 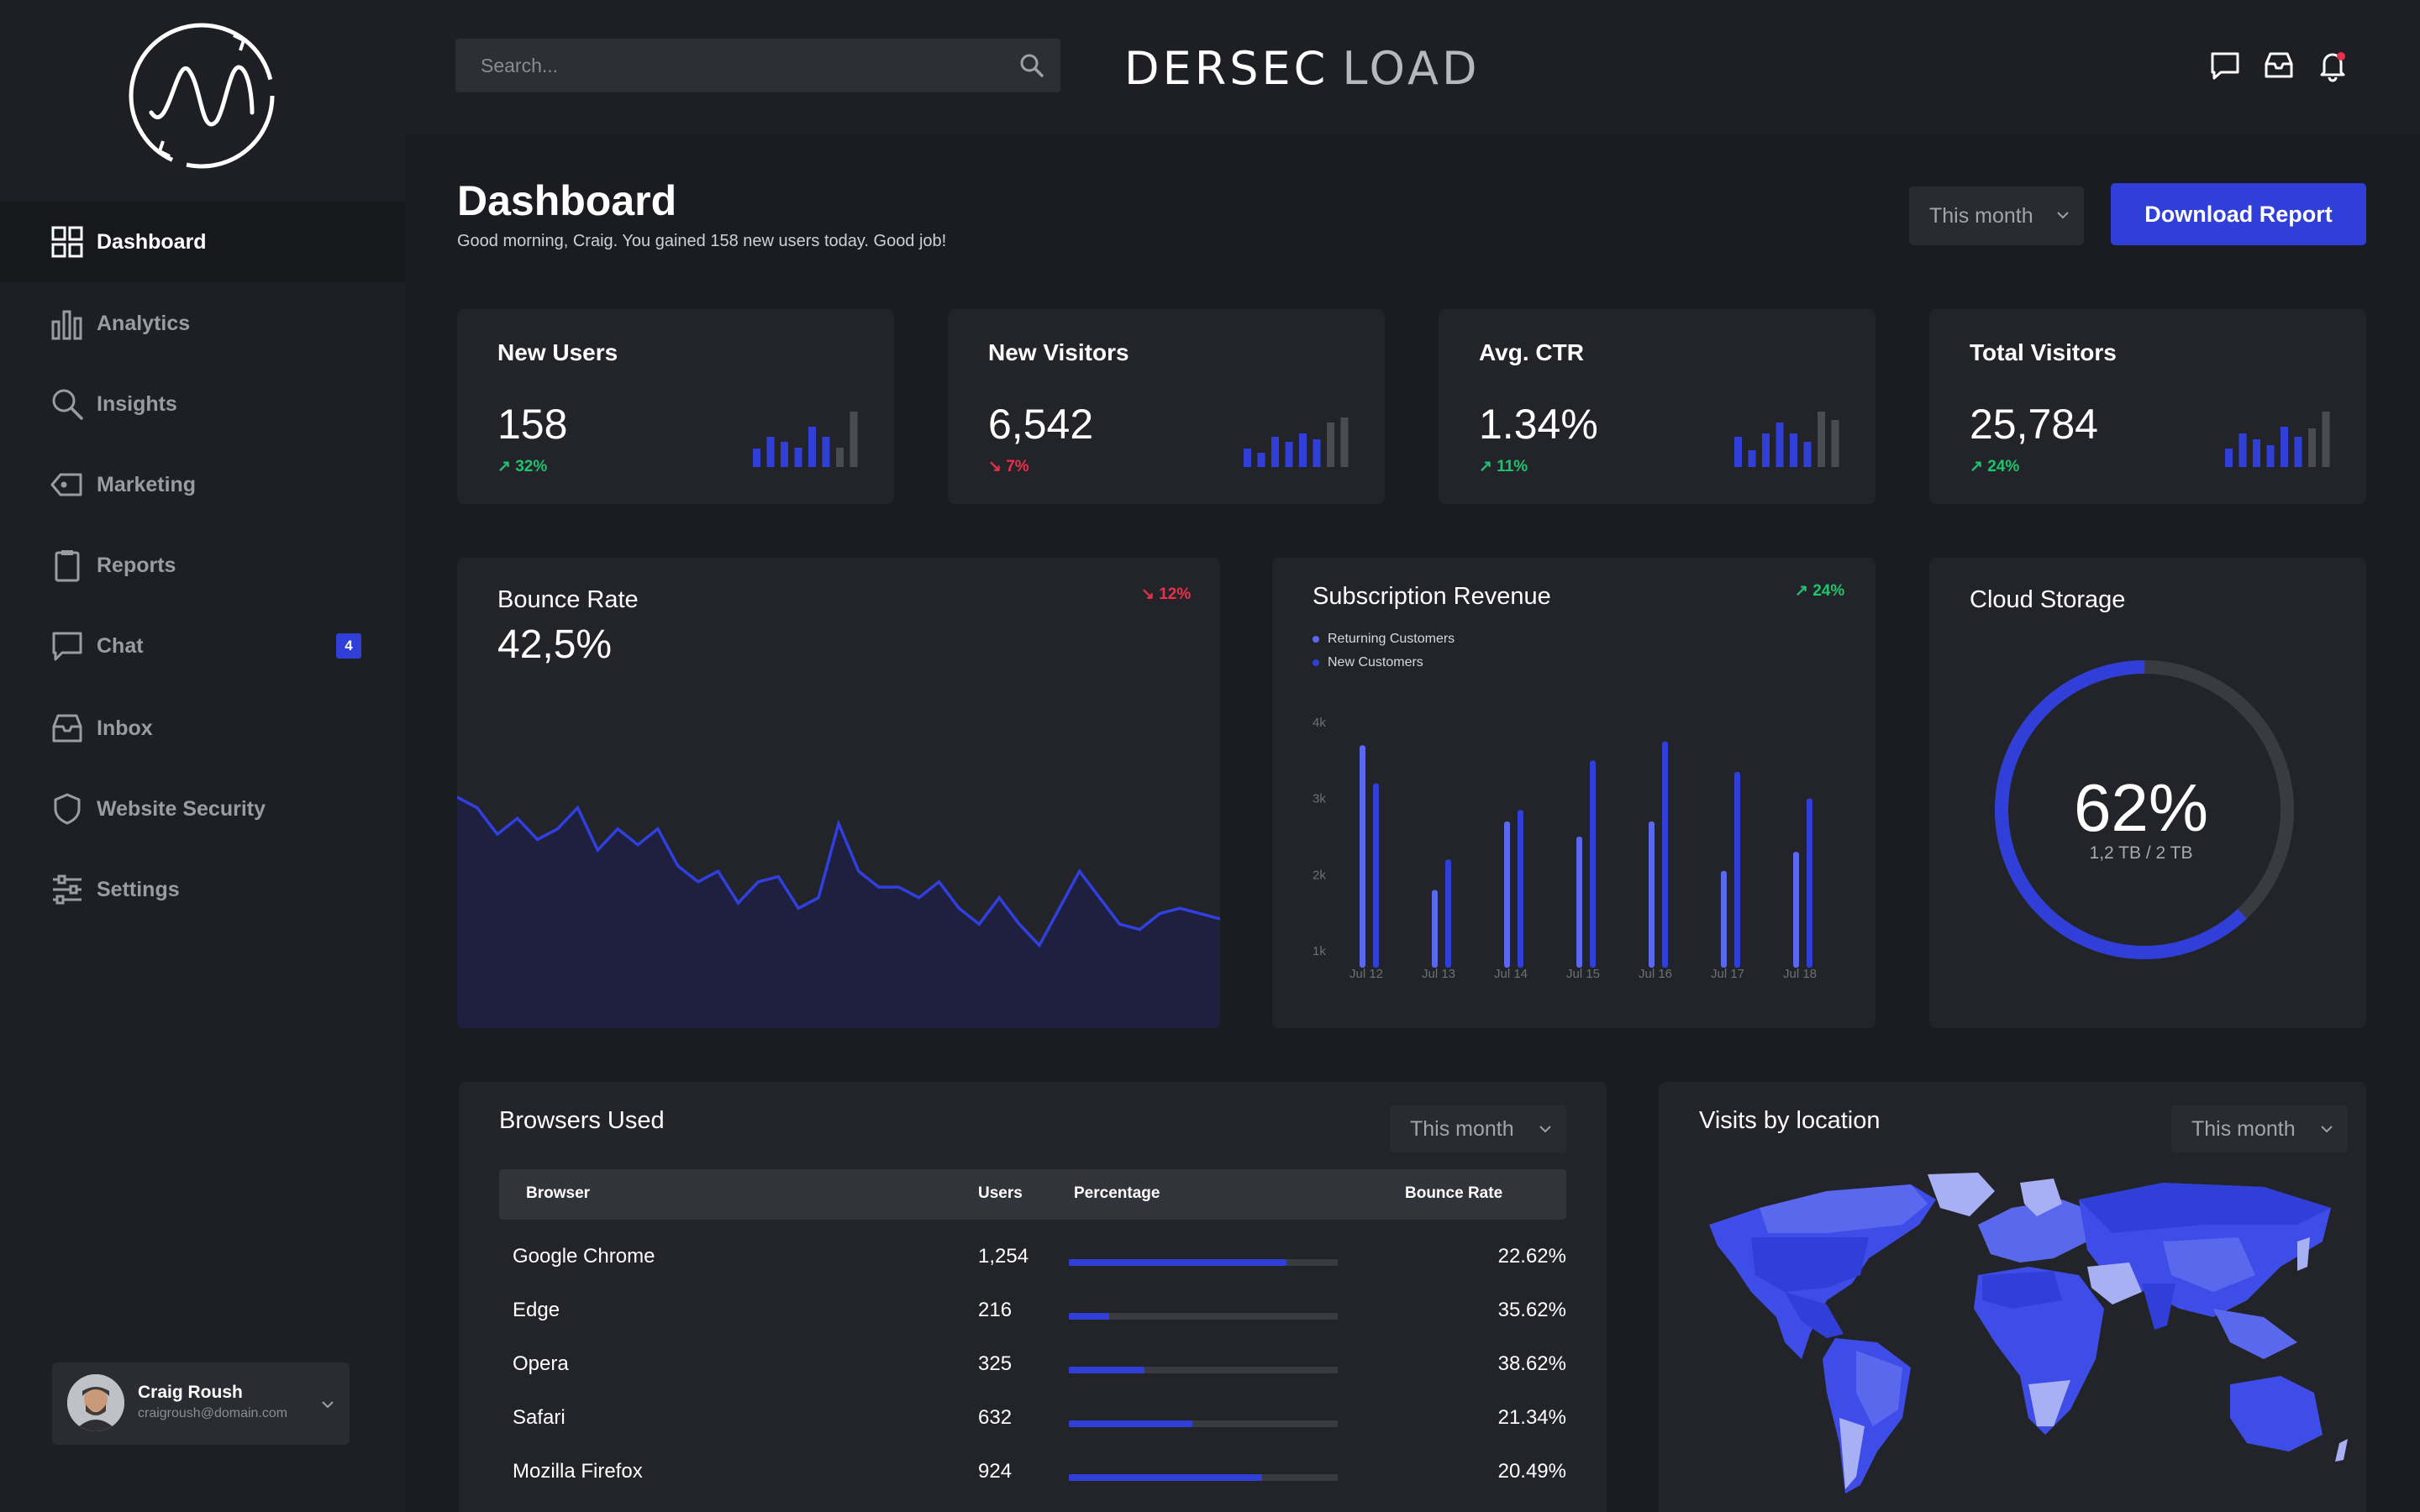 What do you see at coordinates (213, 1413) in the screenshot?
I see `user-email: craigroush@domain.com` at bounding box center [213, 1413].